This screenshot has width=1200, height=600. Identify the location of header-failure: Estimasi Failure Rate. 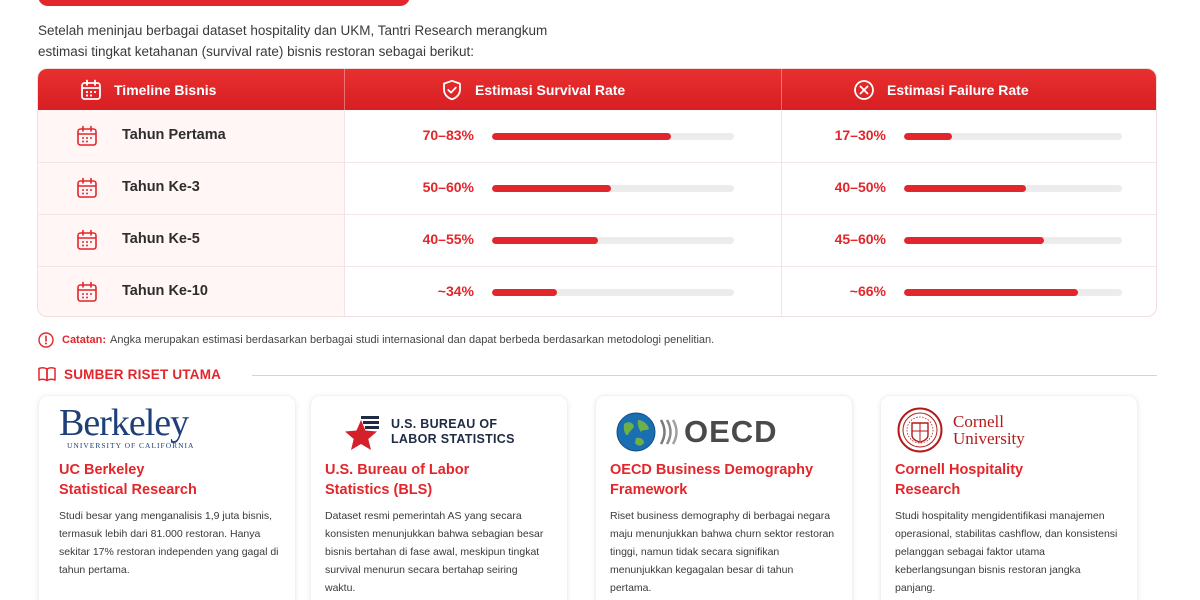
(941, 89).